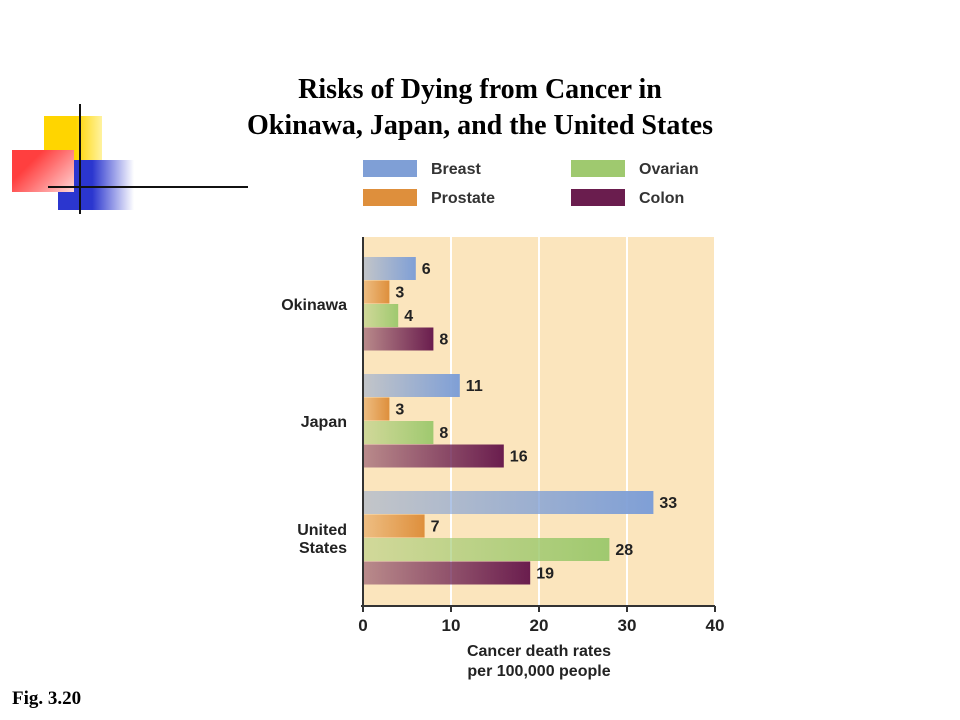 This screenshot has height=720, width=960. I want to click on title-line-2: Okinawa, Japan, and the United States, so click(480, 125).